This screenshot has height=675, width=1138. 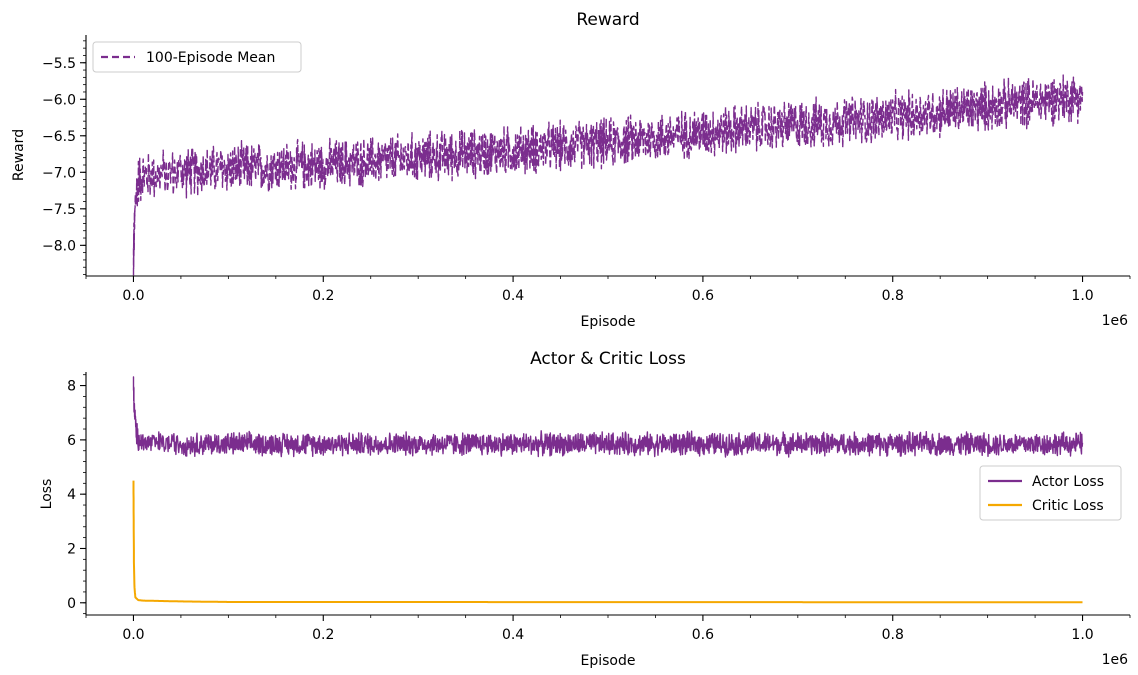 I want to click on loss-legend-box, so click(x=1050, y=493).